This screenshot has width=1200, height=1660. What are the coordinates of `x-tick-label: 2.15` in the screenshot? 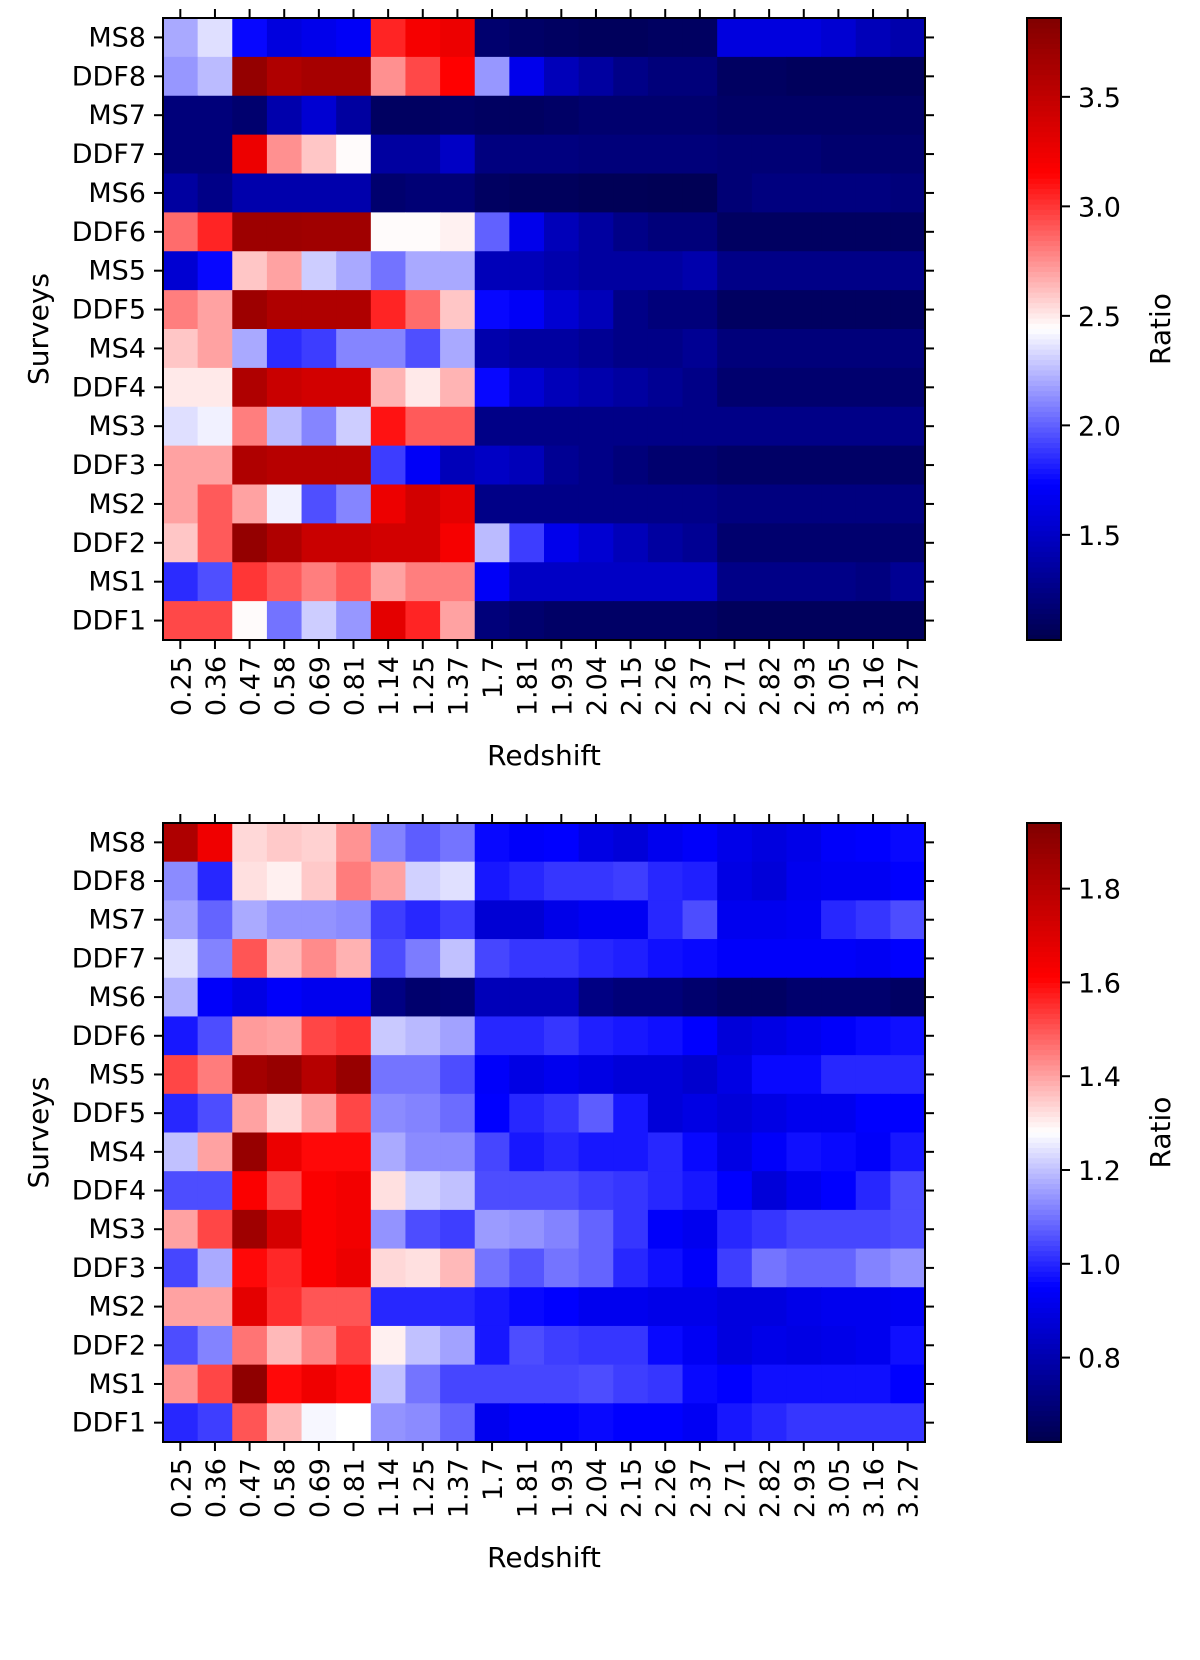 It's located at (632, 686).